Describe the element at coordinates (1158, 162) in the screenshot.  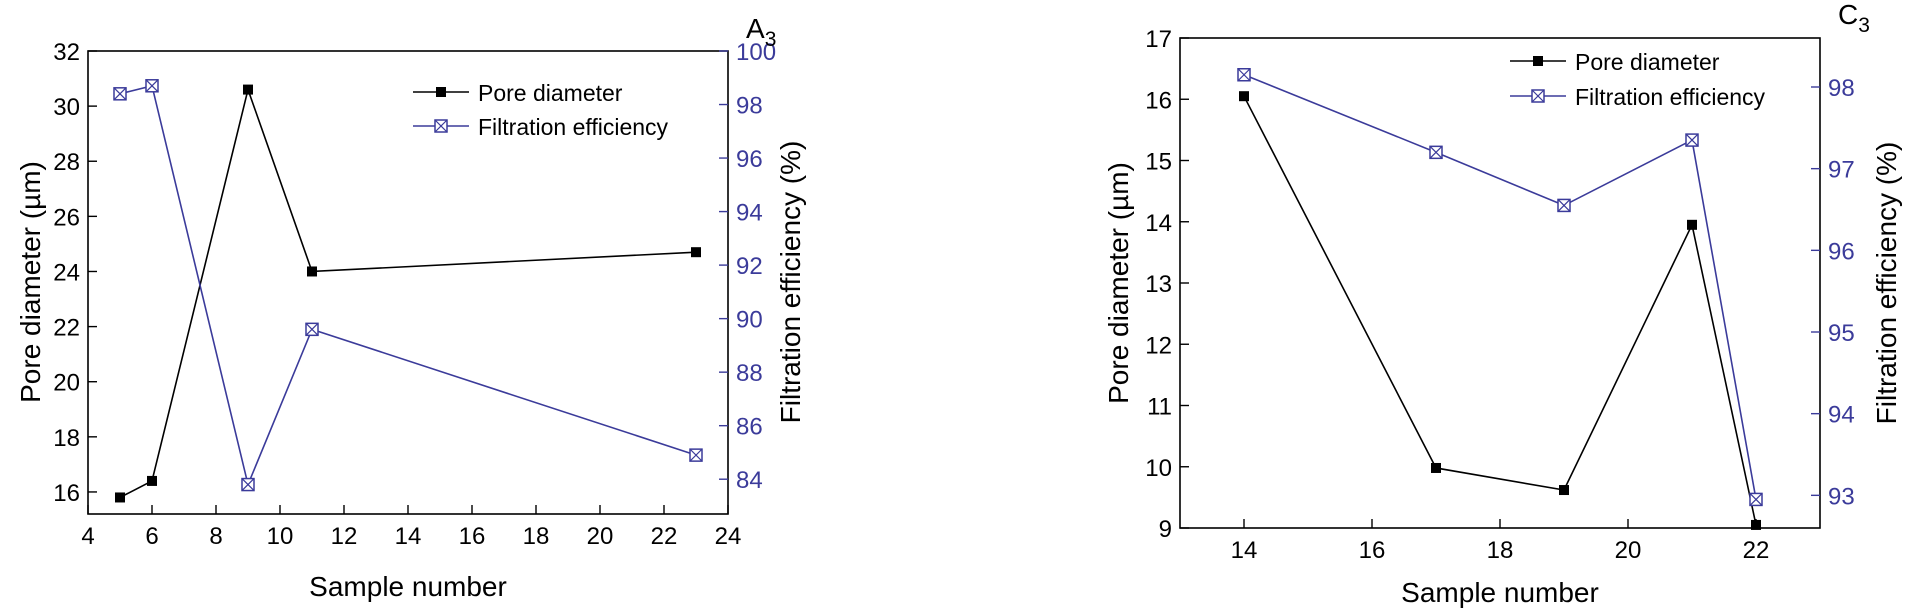
I see `left-tick-label: 15` at that location.